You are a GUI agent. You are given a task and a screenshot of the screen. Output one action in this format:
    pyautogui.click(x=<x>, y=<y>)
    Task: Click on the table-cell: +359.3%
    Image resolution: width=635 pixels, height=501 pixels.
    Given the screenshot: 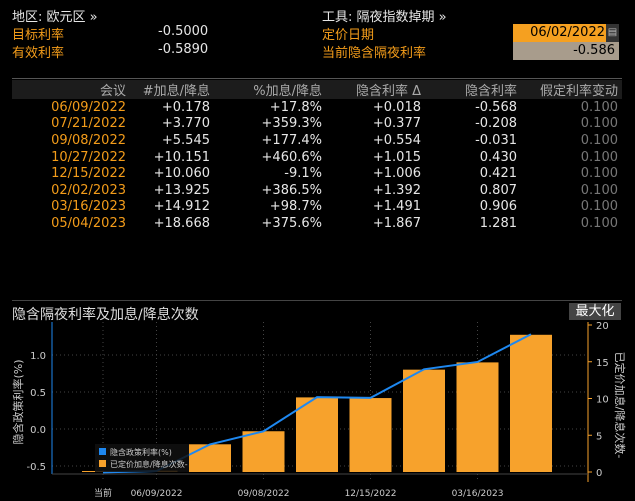 What is the action you would take?
    pyautogui.click(x=291, y=124)
    